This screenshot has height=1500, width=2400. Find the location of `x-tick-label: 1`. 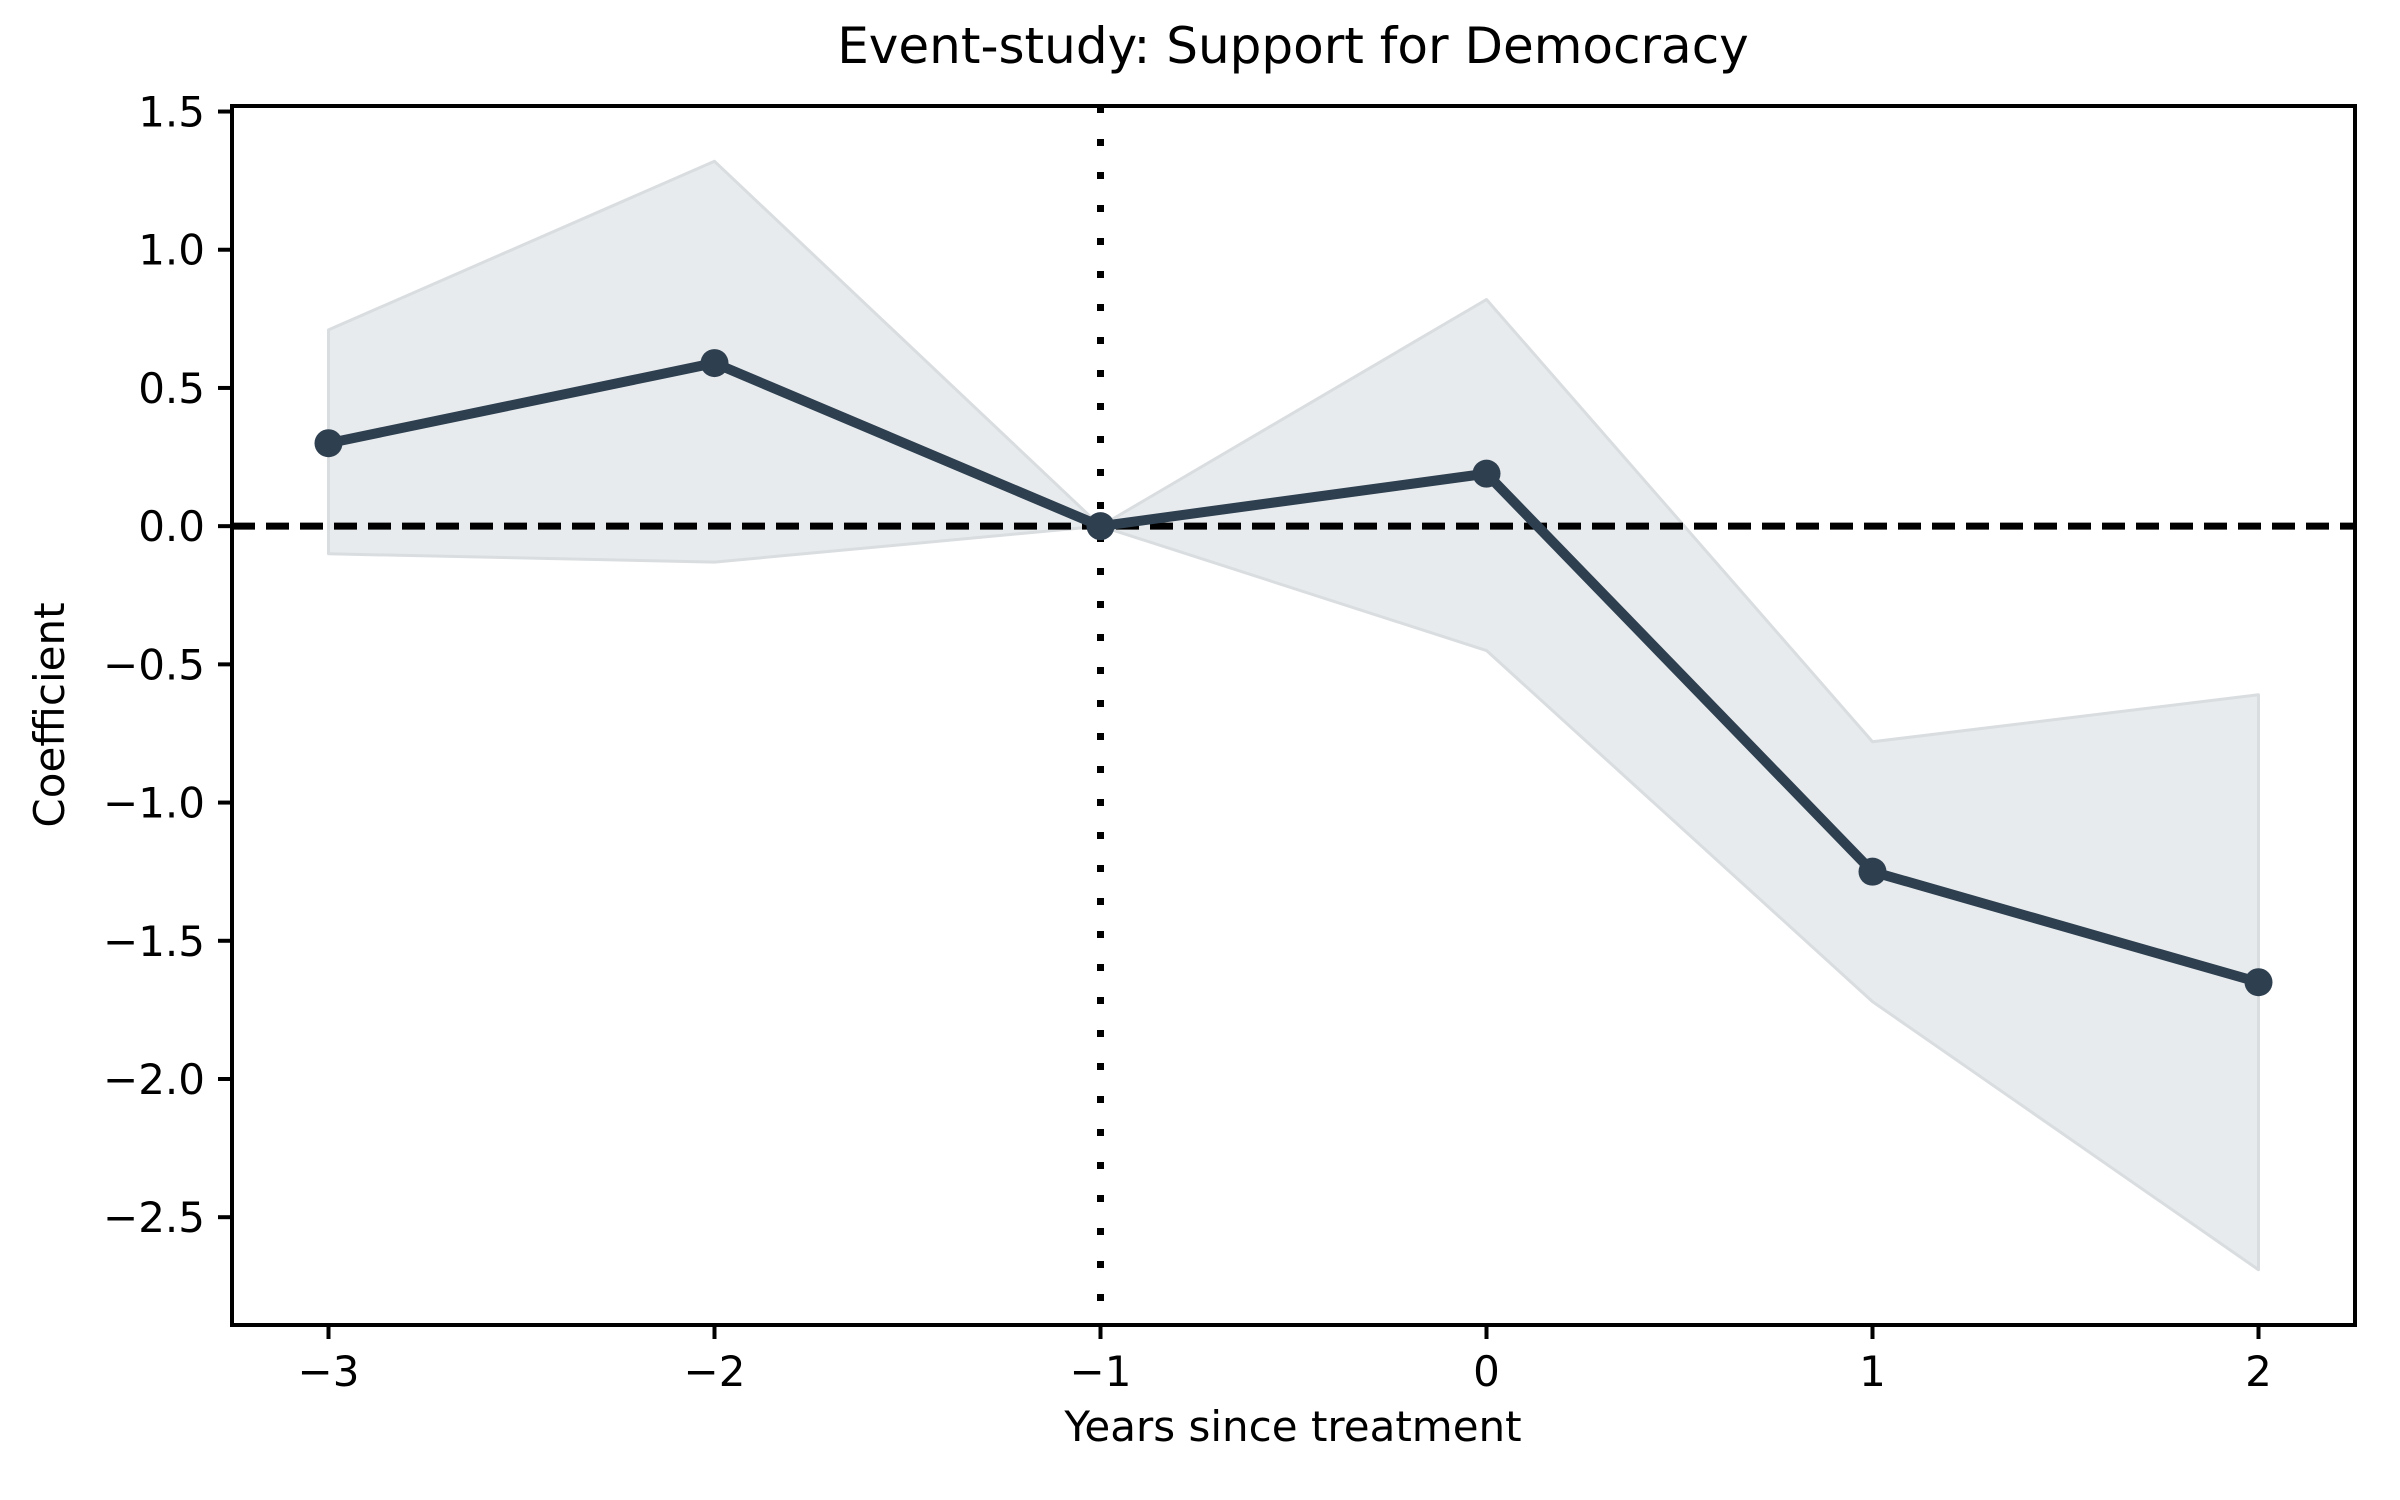

x-tick-label: 1 is located at coordinates (1872, 1371).